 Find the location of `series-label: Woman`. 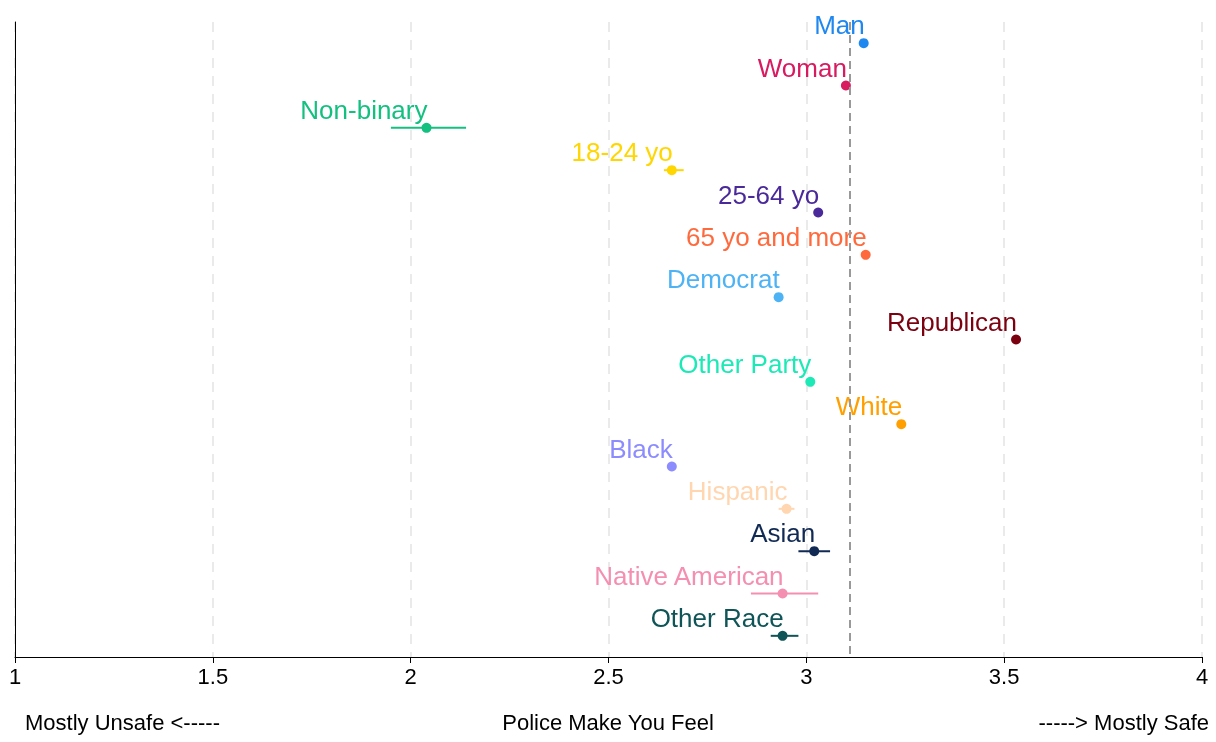

series-label: Woman is located at coordinates (802, 67).